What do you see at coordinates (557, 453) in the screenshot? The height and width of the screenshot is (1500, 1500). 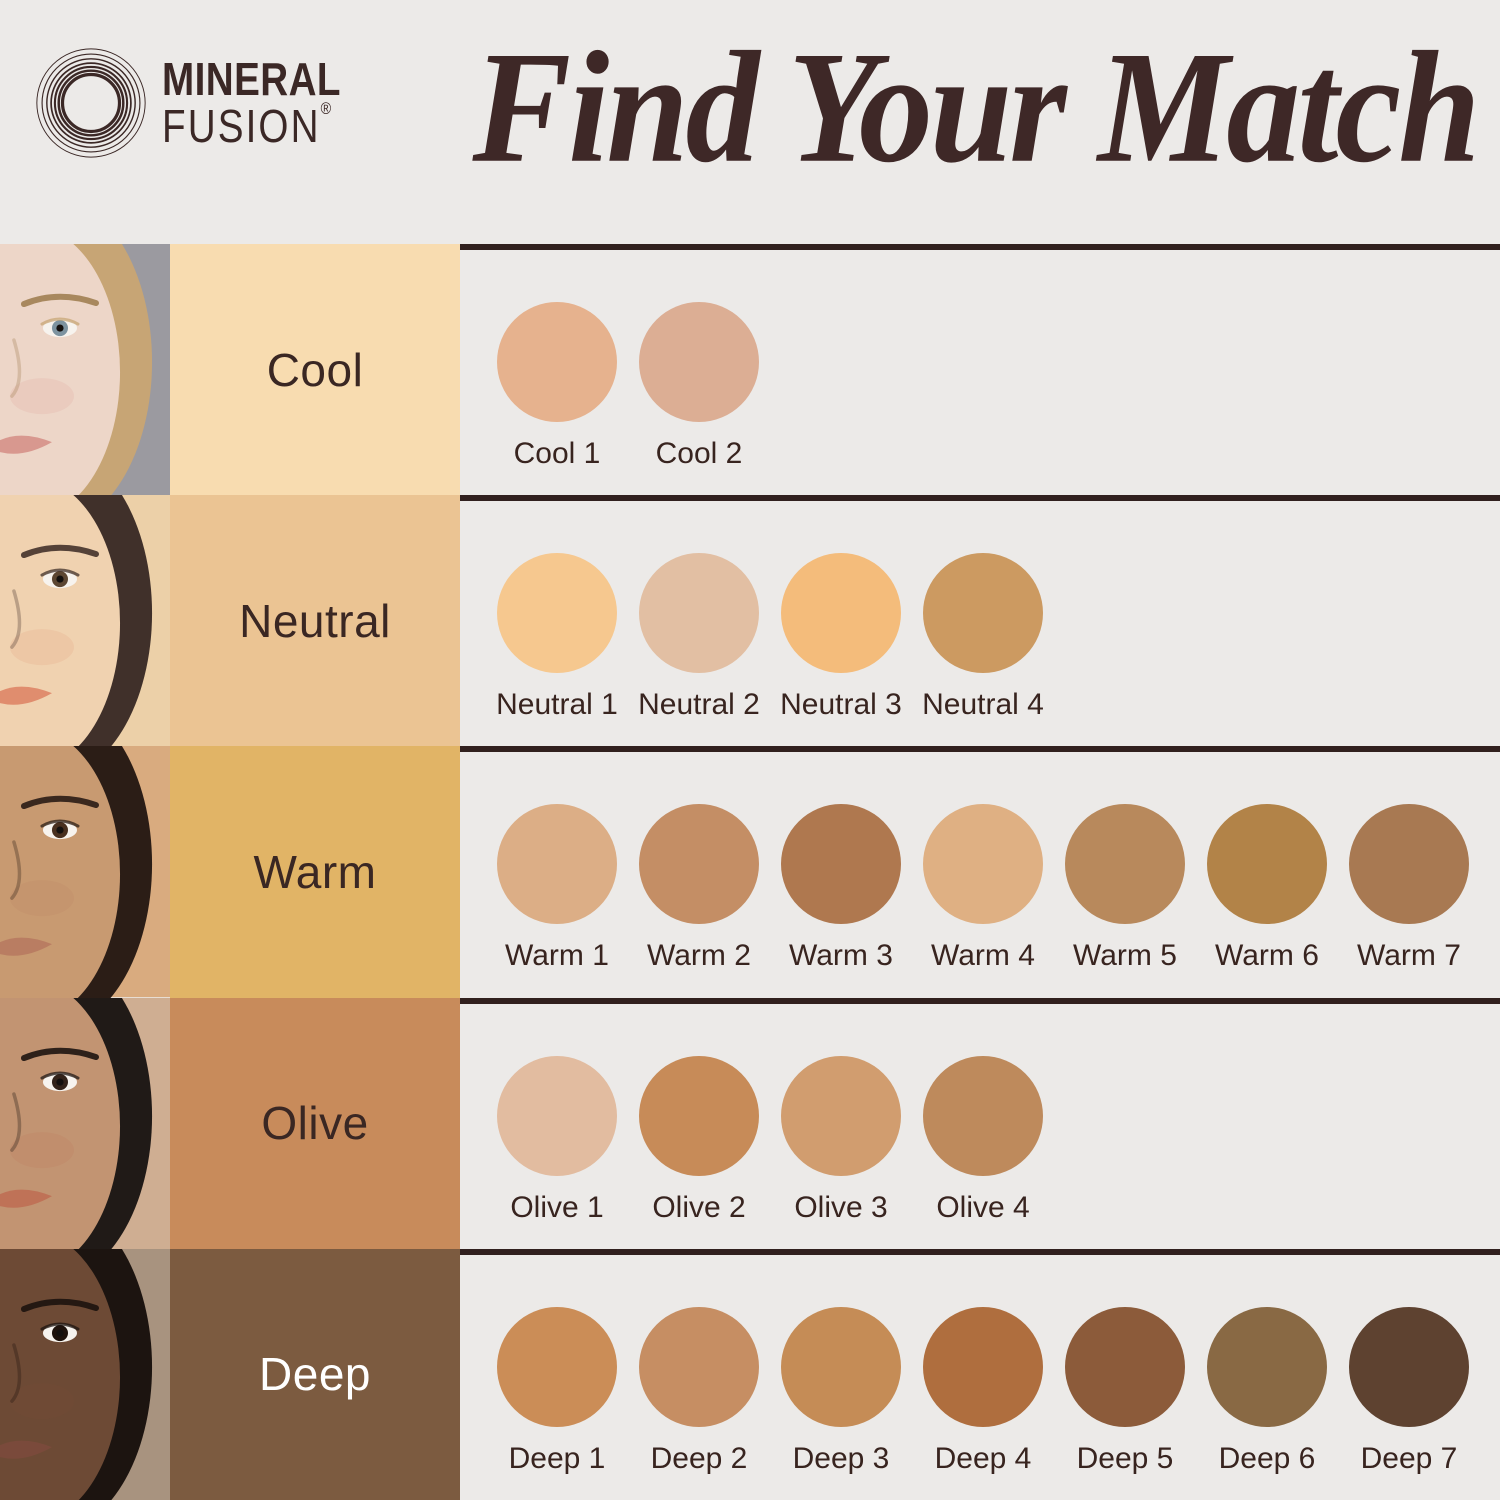 I see `shade-swatch-label: Cool 1` at bounding box center [557, 453].